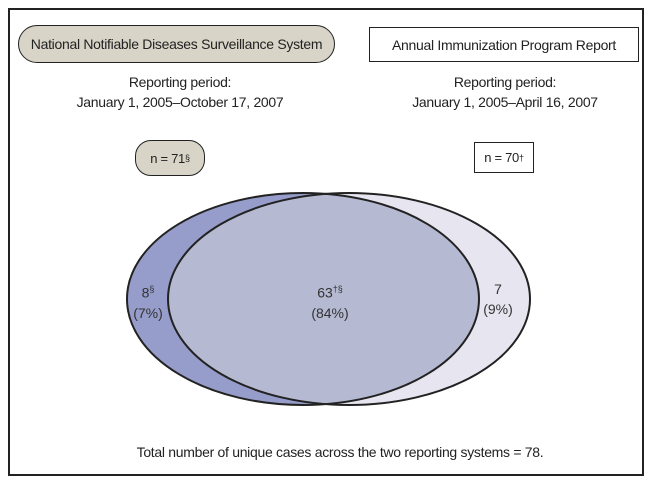 The height and width of the screenshot is (484, 656). I want to click on right-only-label: 7 (9%), so click(498, 299).